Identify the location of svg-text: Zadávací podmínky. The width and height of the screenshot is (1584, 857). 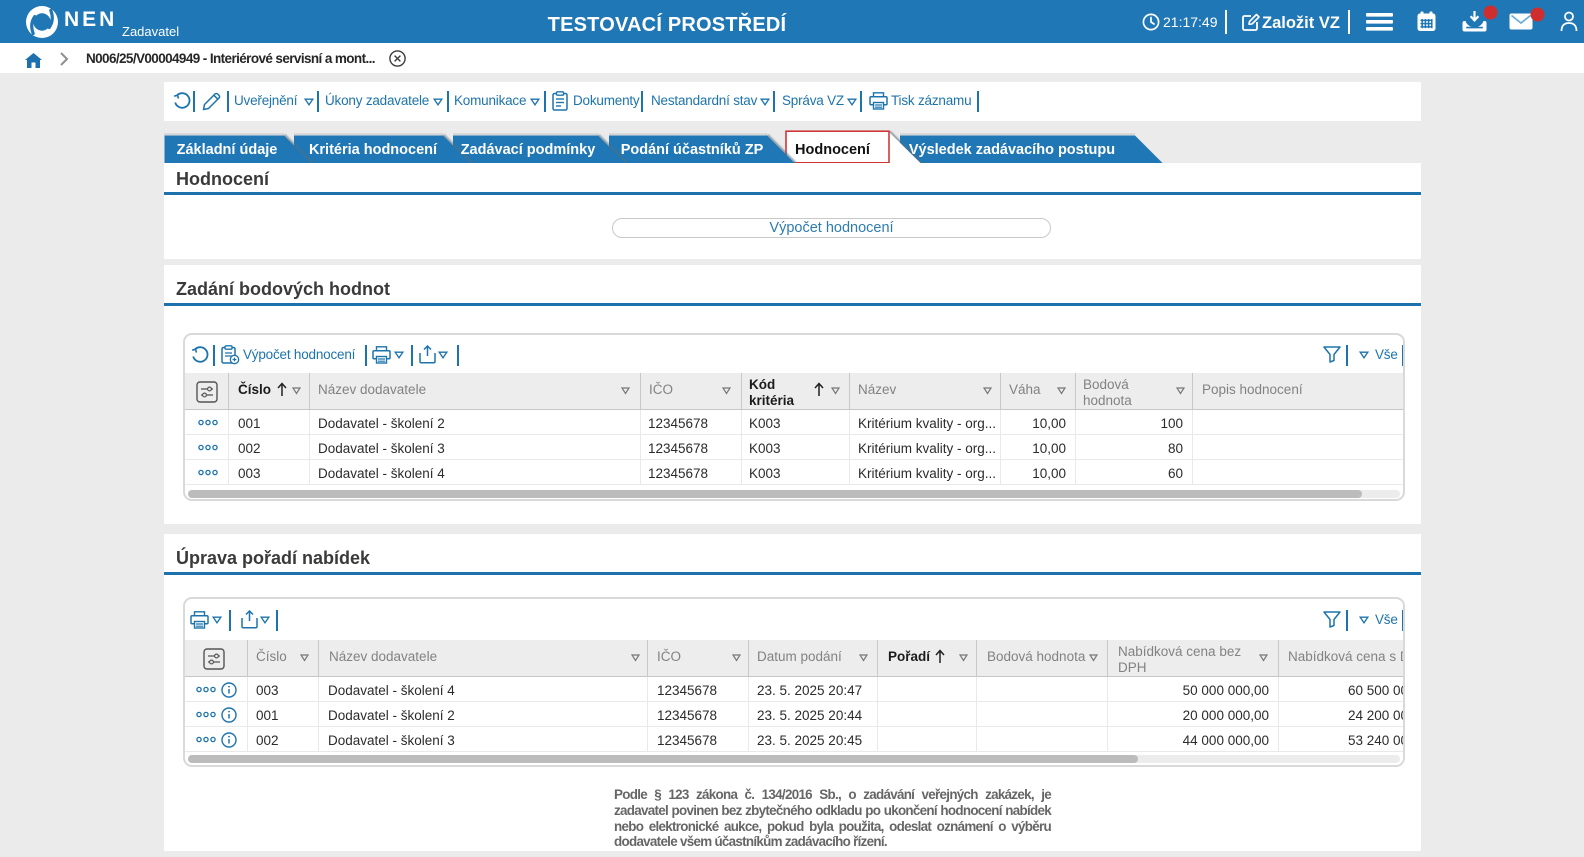
(528, 150).